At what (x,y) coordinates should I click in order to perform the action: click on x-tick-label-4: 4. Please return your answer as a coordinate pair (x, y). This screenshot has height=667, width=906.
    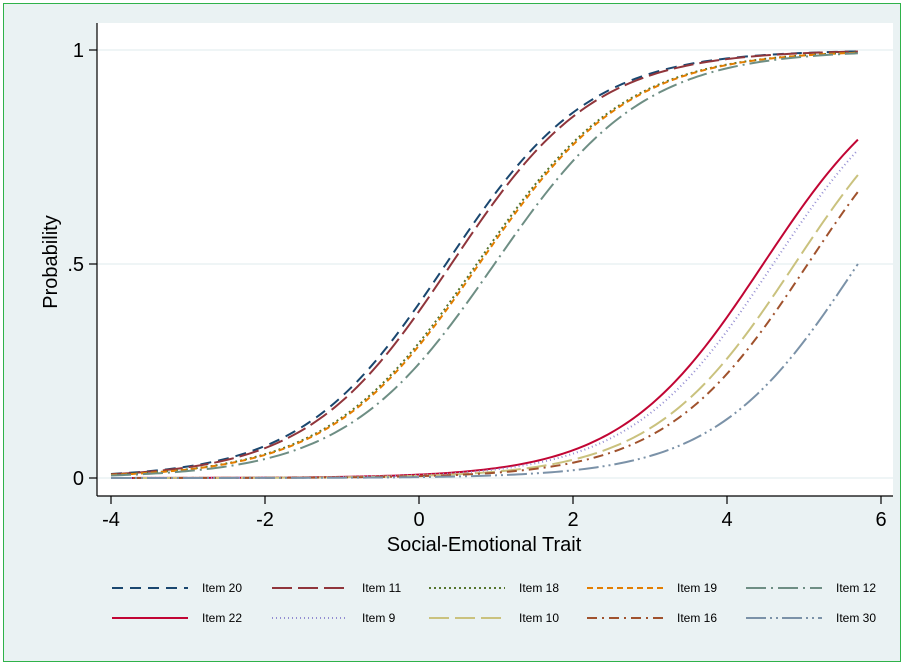
    Looking at the image, I should click on (726, 520).